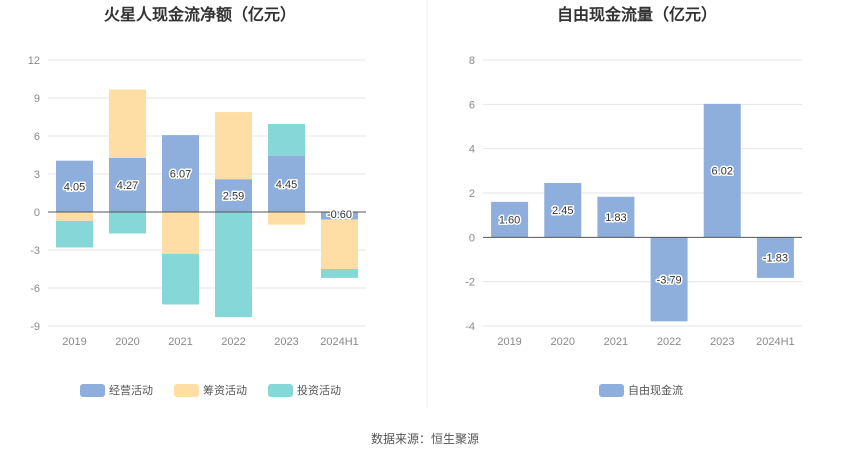 The height and width of the screenshot is (459, 850). What do you see at coordinates (225, 390) in the screenshot?
I see `legend-label: 筹资活动` at bounding box center [225, 390].